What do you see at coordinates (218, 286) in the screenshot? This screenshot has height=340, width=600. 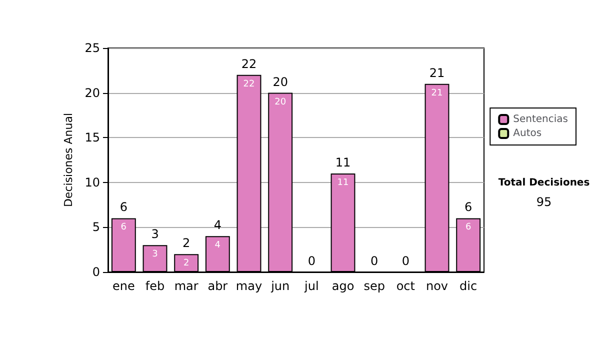 I see `x-tick-label: abr` at bounding box center [218, 286].